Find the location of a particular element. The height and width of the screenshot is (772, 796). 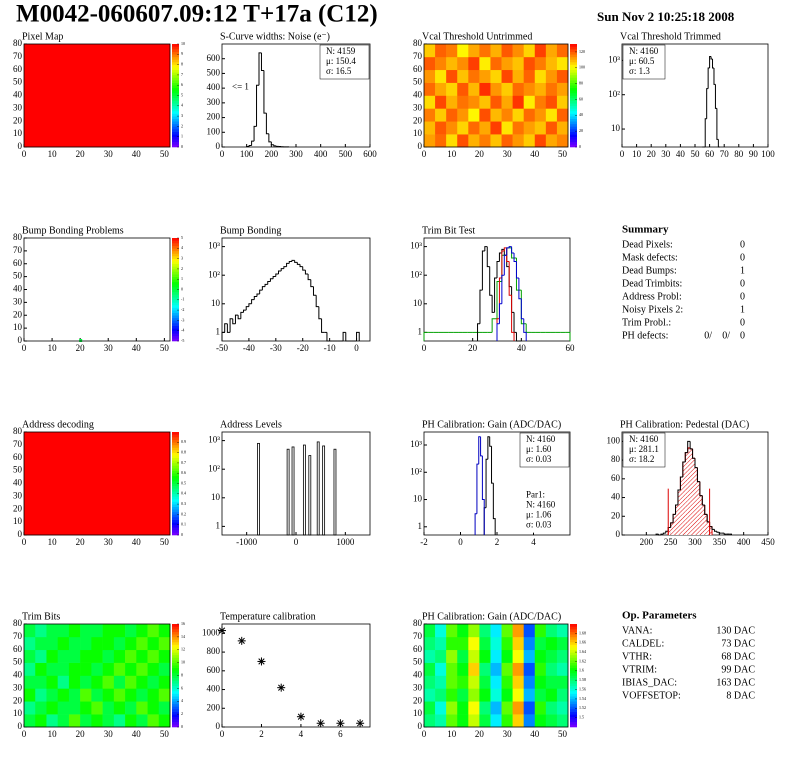

table-value: 0 is located at coordinates (742, 257).